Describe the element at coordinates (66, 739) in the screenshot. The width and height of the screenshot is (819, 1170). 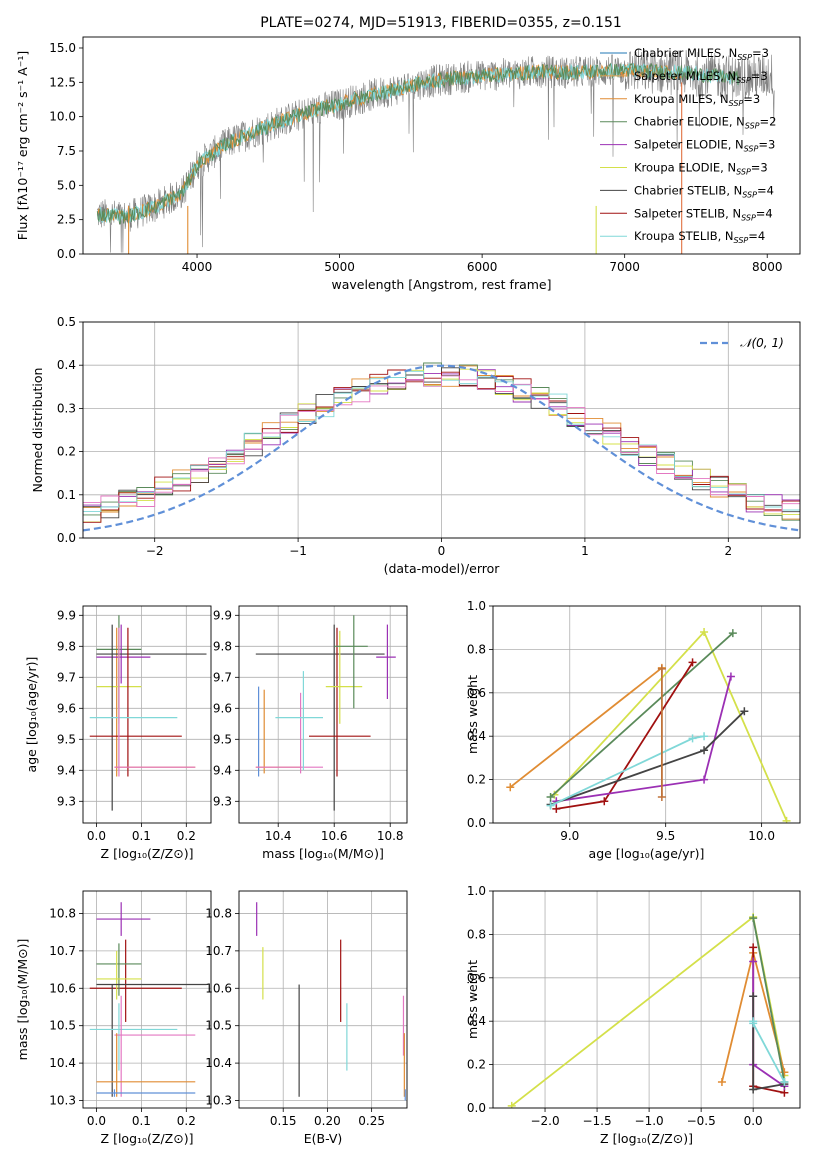
I see `y-tick-label: 9.5` at that location.